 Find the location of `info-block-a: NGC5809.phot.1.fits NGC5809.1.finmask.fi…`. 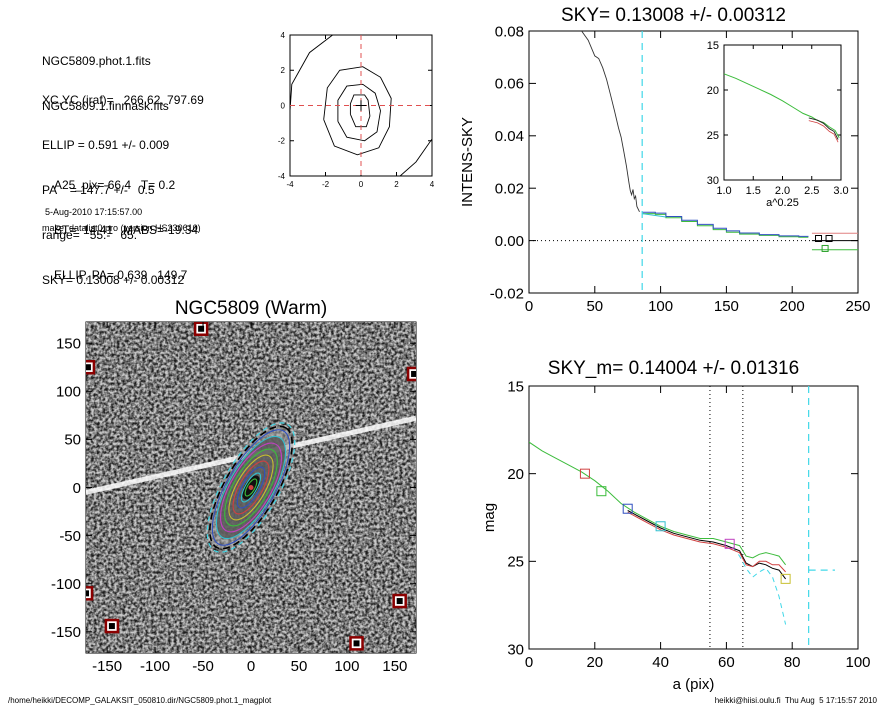

info-block-a: NGC5809.phot.1.fits NGC5809.1.finmask.fi… is located at coordinates (105, 76).